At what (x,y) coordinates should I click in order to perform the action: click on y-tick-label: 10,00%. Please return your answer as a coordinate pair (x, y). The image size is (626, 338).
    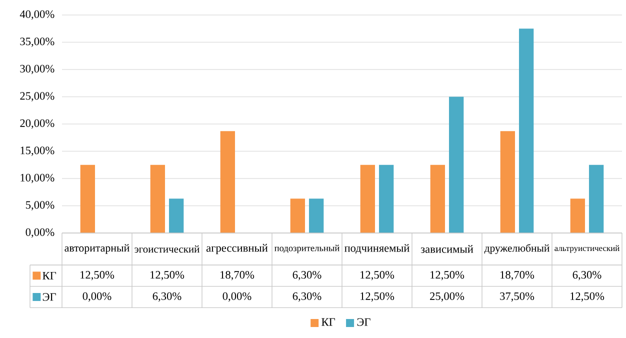
    Looking at the image, I should click on (37, 179).